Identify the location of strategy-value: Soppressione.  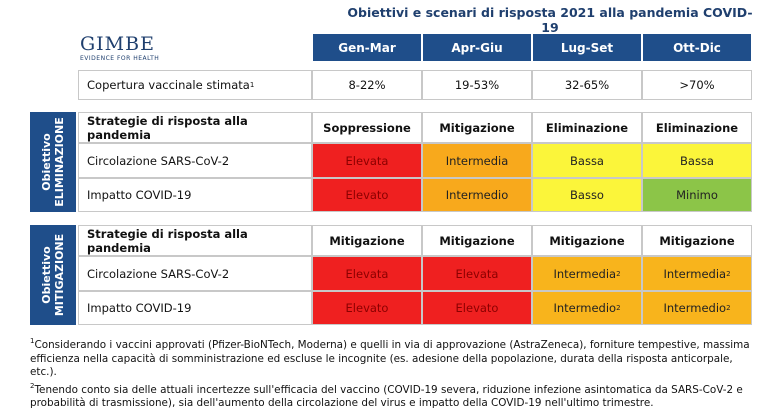
(367, 127).